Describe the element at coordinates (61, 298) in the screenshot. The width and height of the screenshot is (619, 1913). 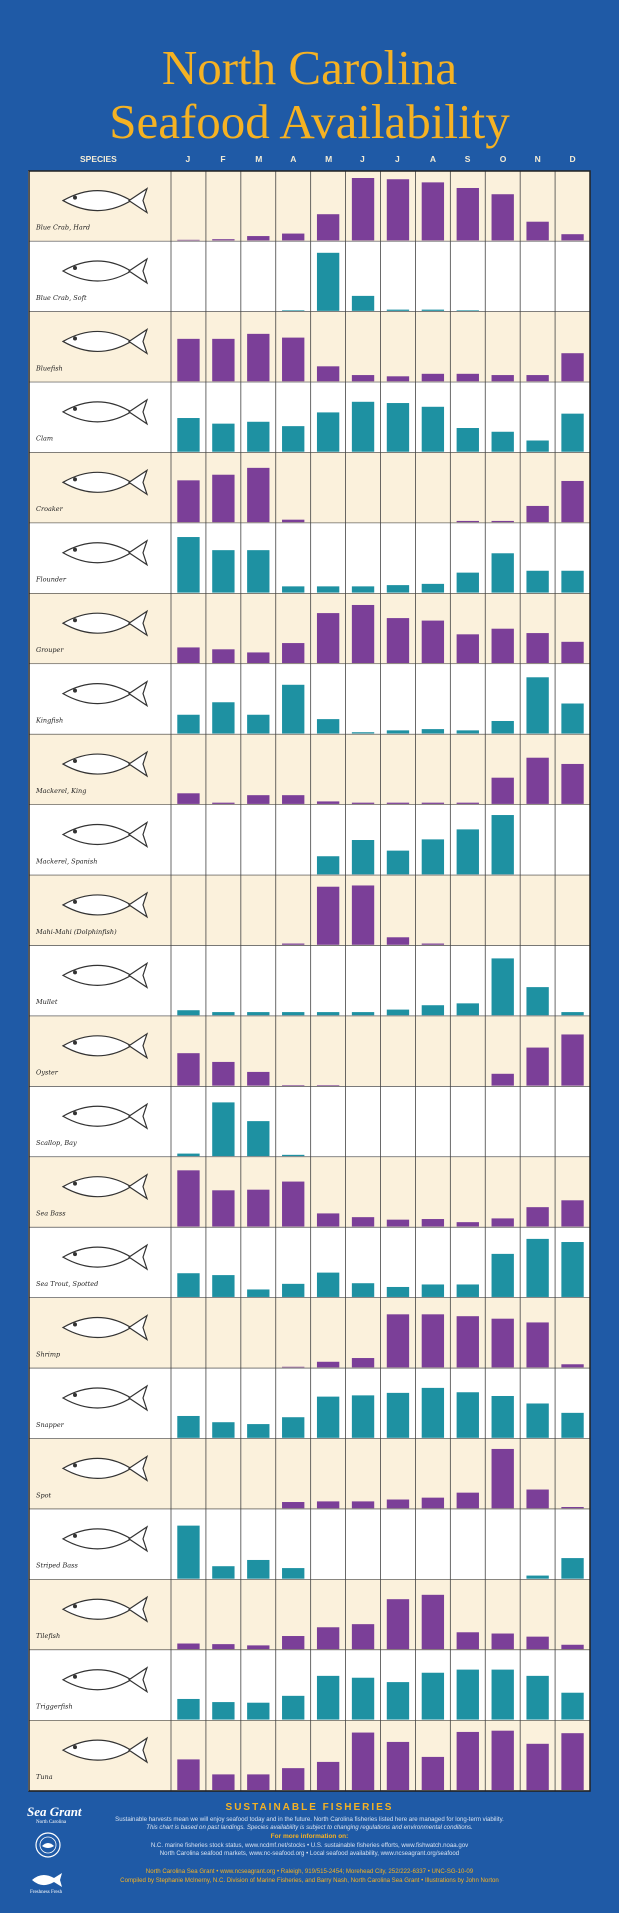
I see `species-label: Blue Crab, Soft` at that location.